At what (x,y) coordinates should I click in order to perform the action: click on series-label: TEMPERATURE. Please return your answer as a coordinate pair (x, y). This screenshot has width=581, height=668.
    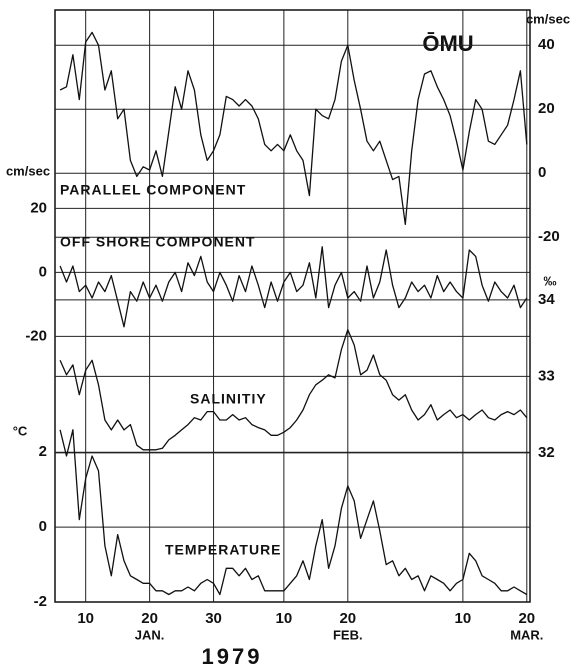
    Looking at the image, I should click on (223, 550).